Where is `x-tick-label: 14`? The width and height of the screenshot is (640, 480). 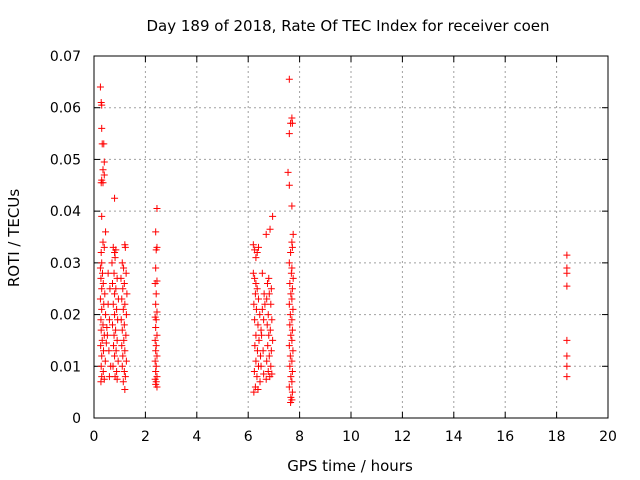
x-tick-label: 14 is located at coordinates (454, 437).